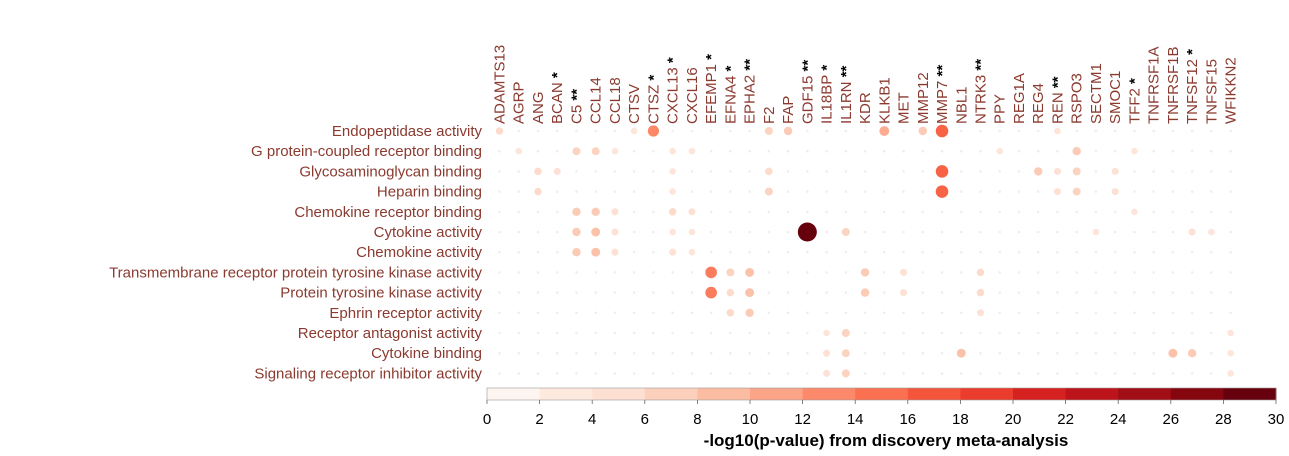 The height and width of the screenshot is (456, 1289). I want to click on column-label: EPHA2 **, so click(750, 91).